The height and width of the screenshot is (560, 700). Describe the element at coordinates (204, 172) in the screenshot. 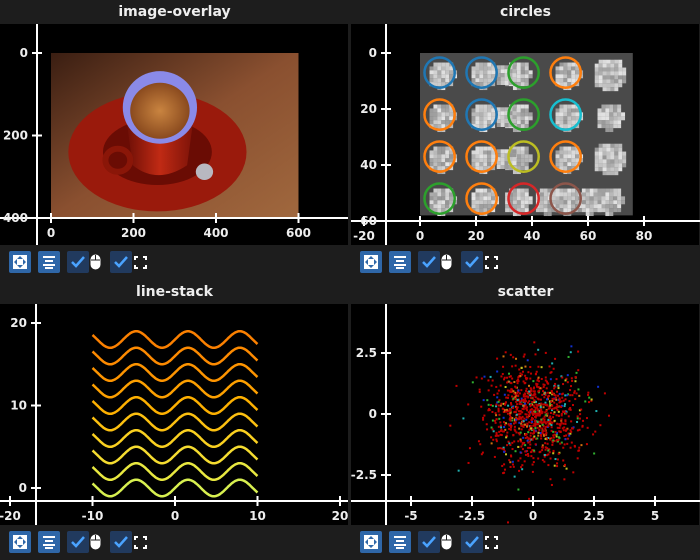

I see `spoon` at that location.